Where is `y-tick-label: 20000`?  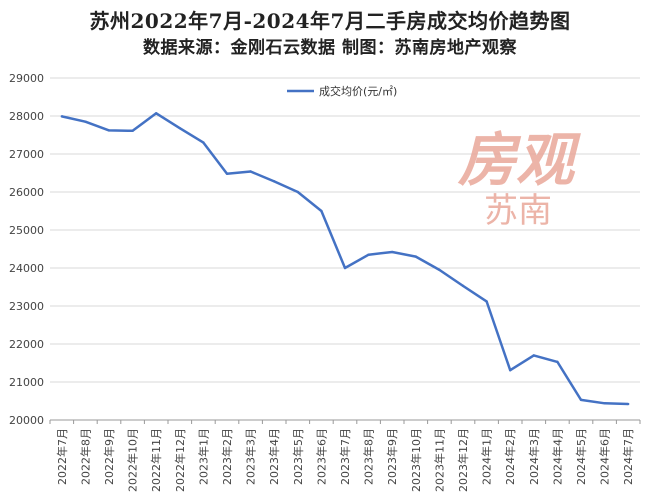
y-tick-label: 20000 is located at coordinates (26, 420).